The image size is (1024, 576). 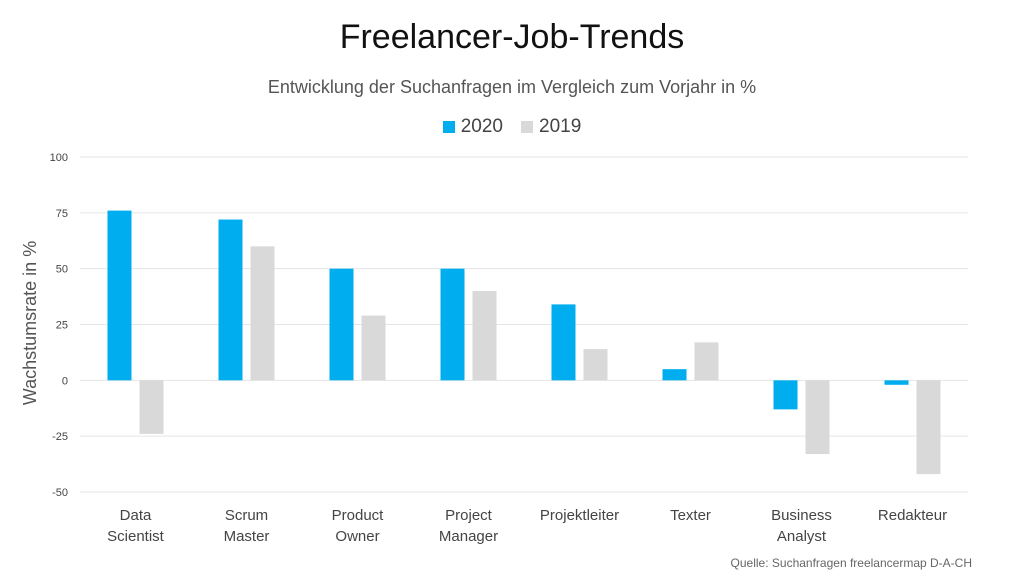 I want to click on x-tick-label: Redakteur, so click(x=912, y=515).